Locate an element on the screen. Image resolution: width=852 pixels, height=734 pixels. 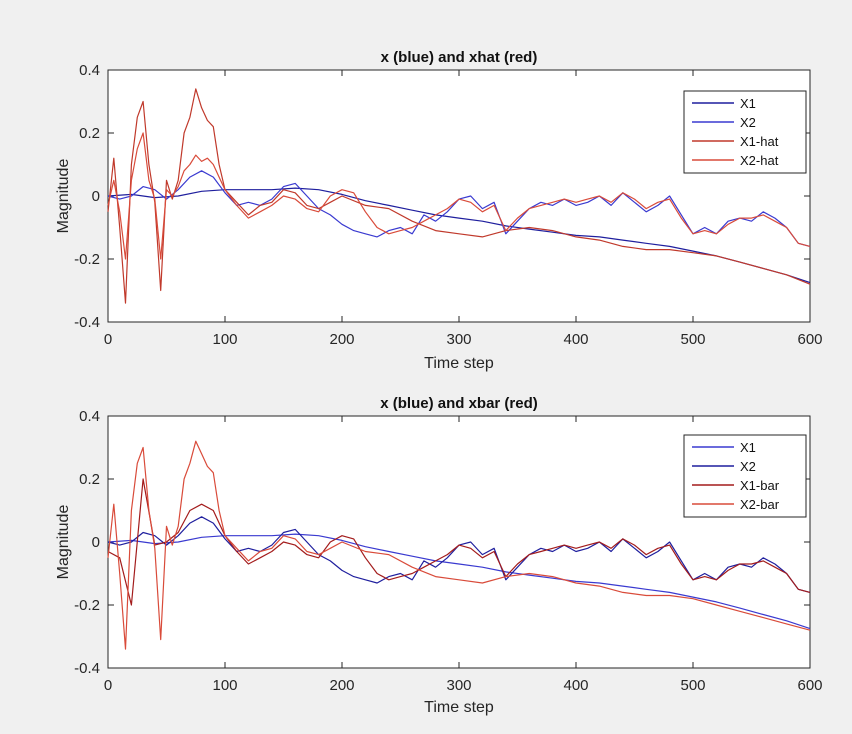
chart-title: x (blue) and xbar (red) is located at coordinates (459, 403).